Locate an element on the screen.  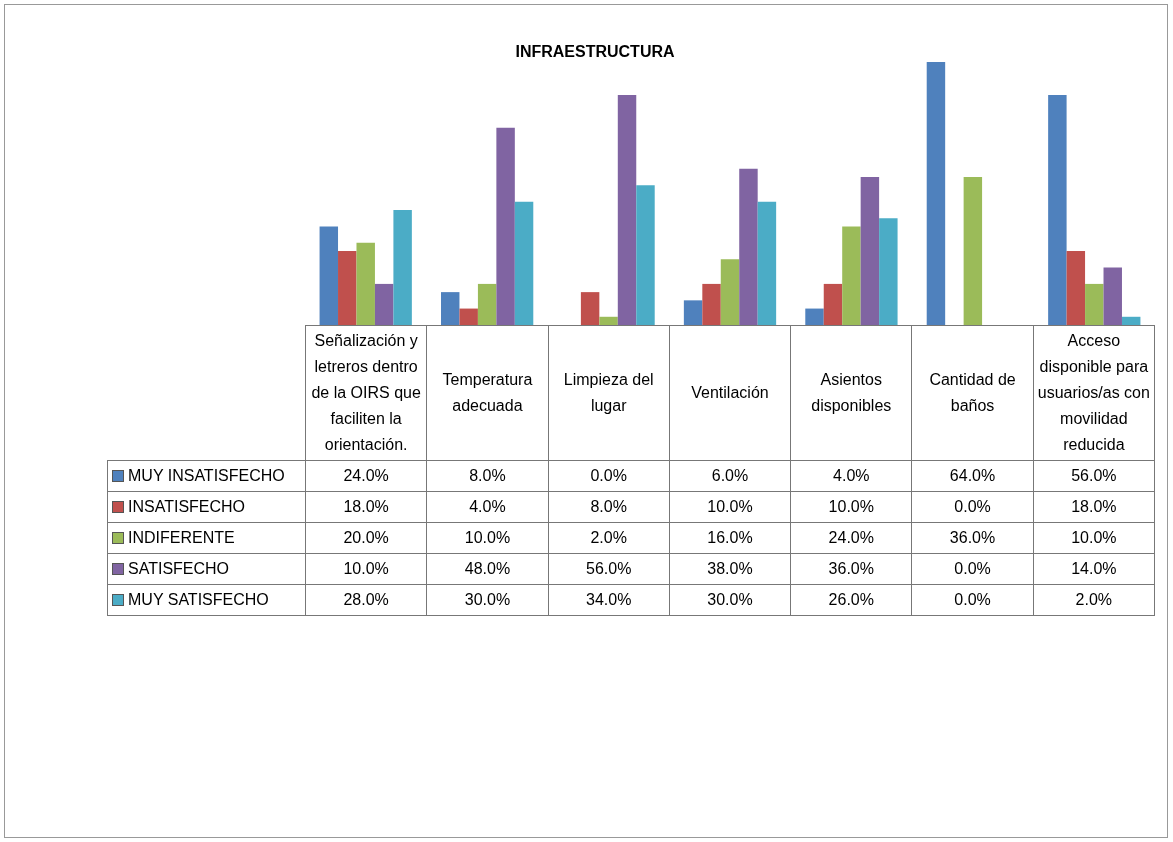
legend-label: INSATISFECHO is located at coordinates (206, 507).